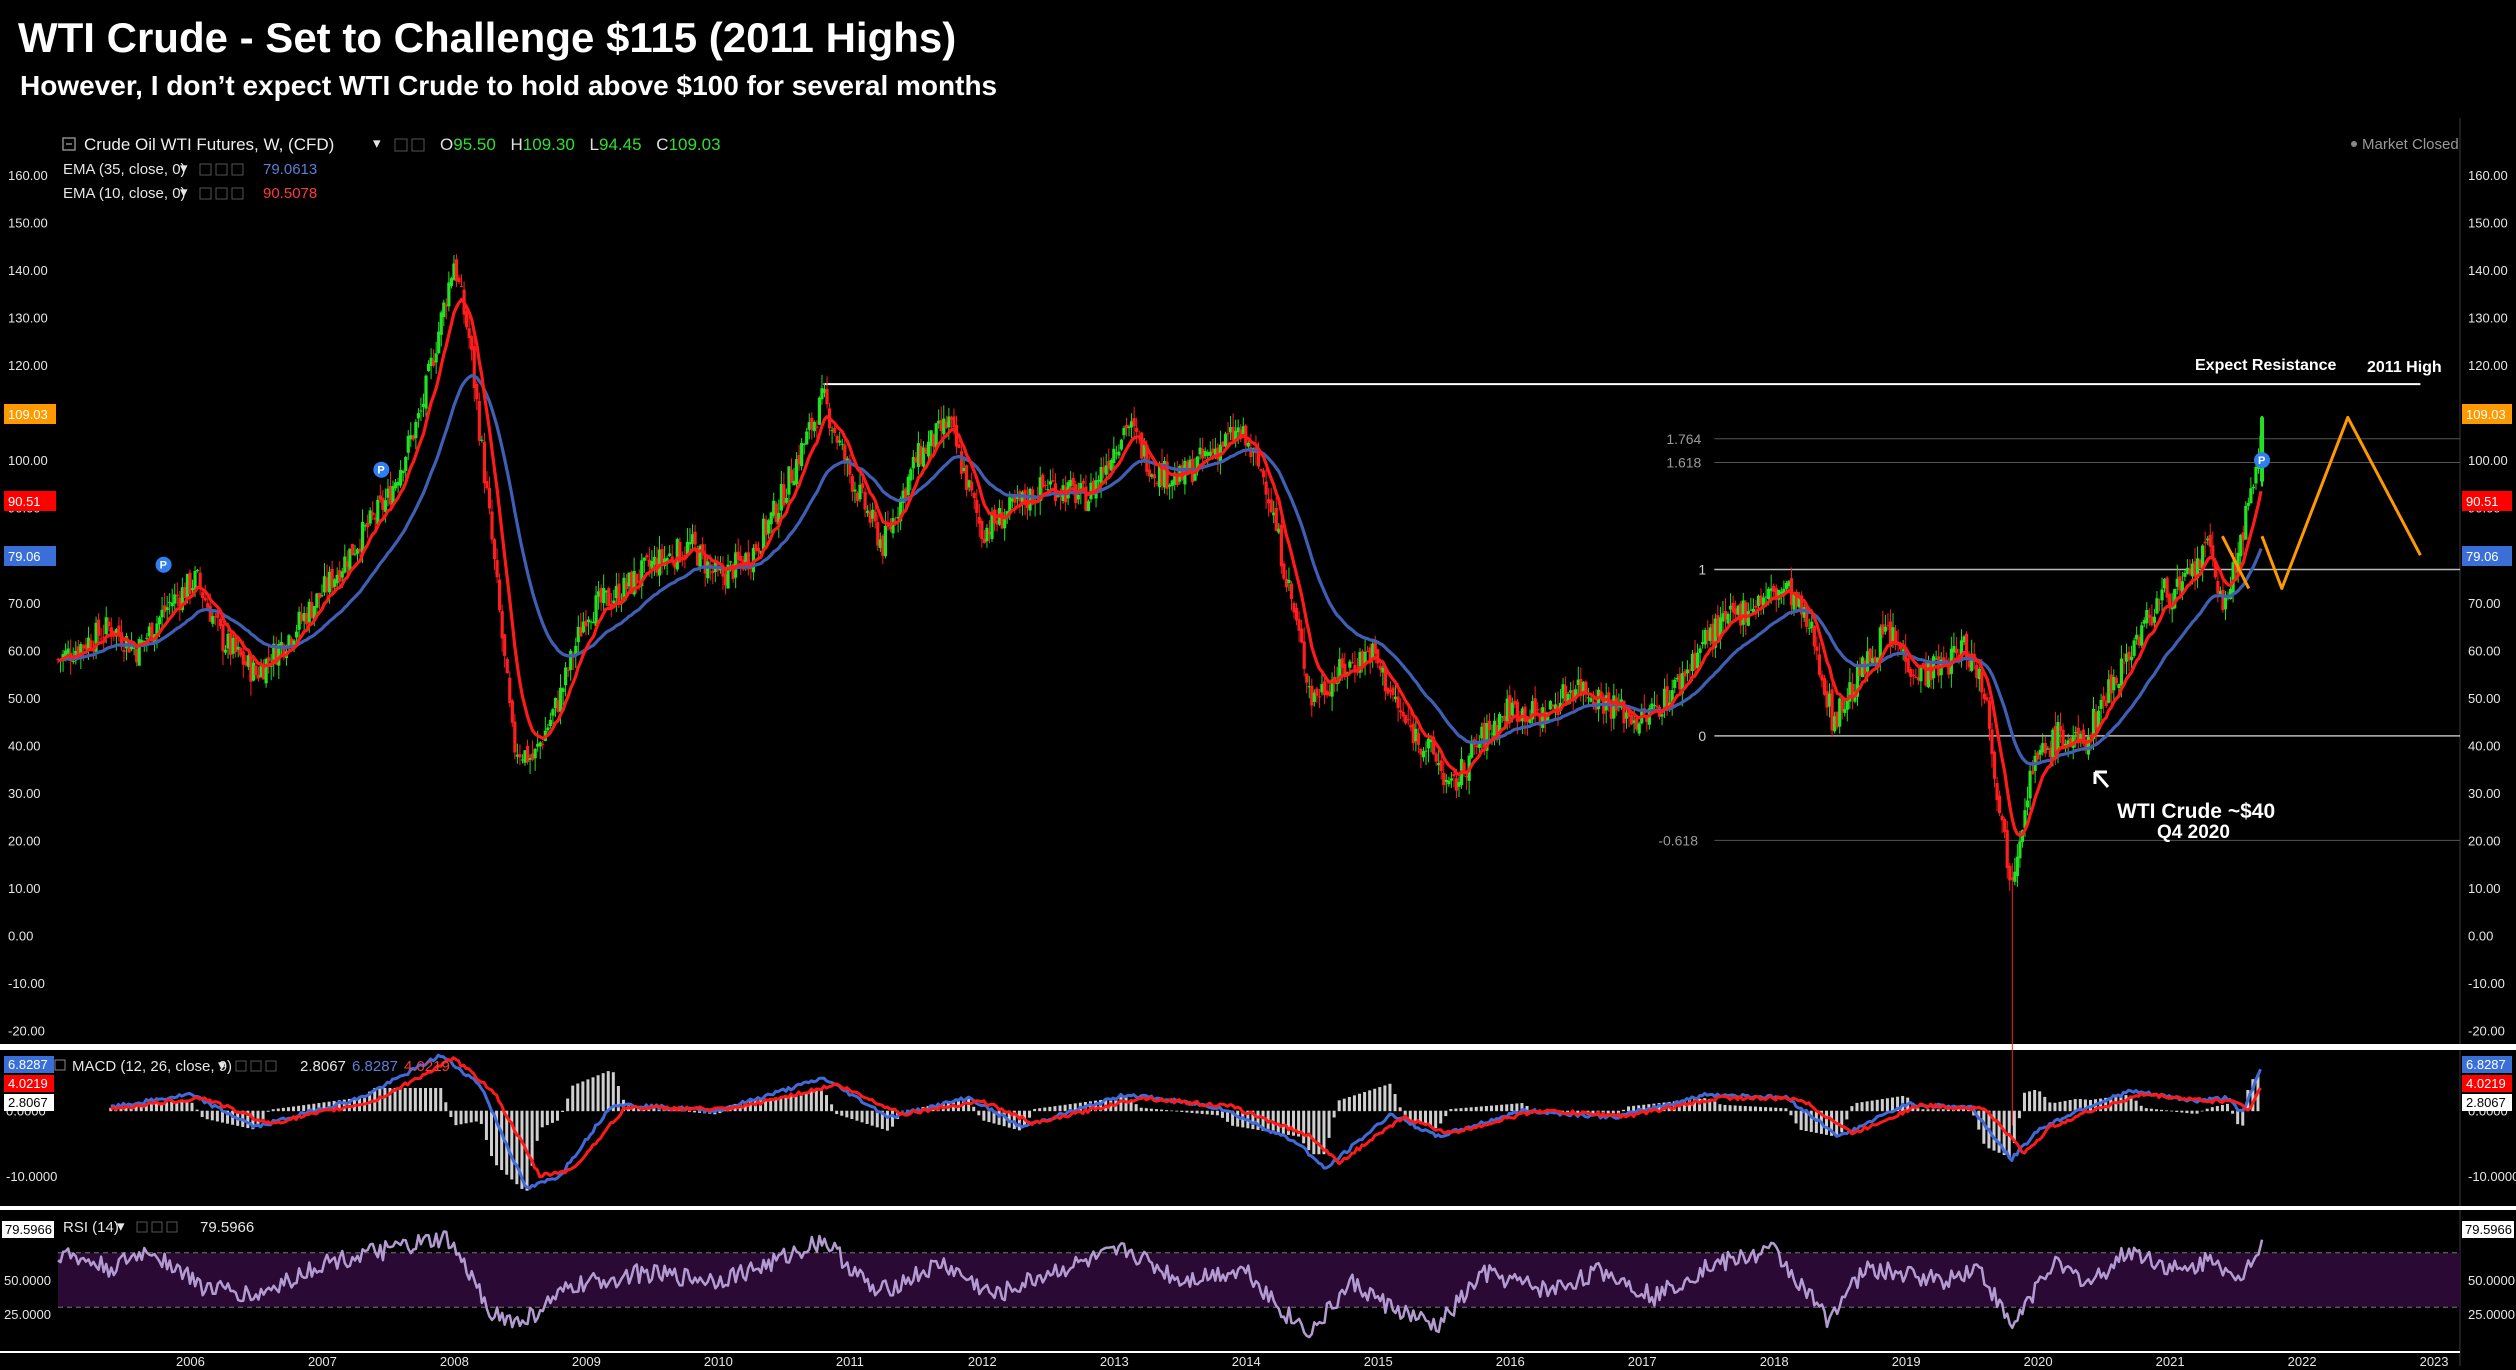 The image size is (2516, 1370). What do you see at coordinates (121, 1226) in the screenshot?
I see `rsi-dropdown-icon: ▾` at bounding box center [121, 1226].